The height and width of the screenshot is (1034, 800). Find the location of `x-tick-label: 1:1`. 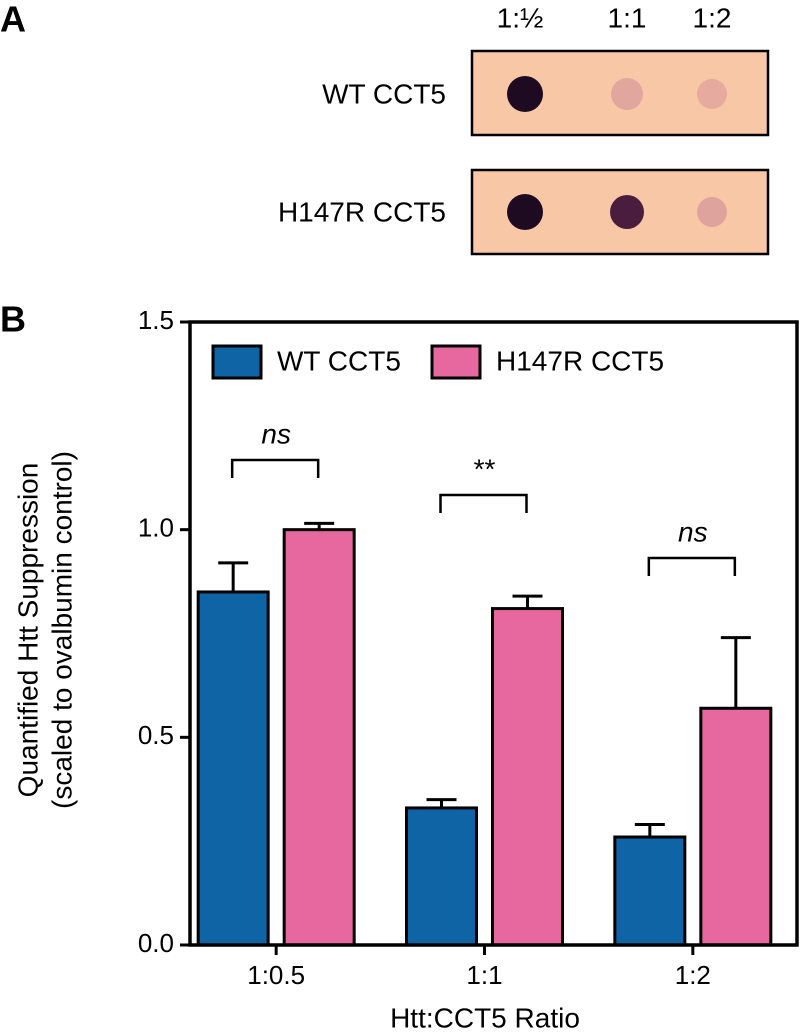

x-tick-label: 1:1 is located at coordinates (484, 975).